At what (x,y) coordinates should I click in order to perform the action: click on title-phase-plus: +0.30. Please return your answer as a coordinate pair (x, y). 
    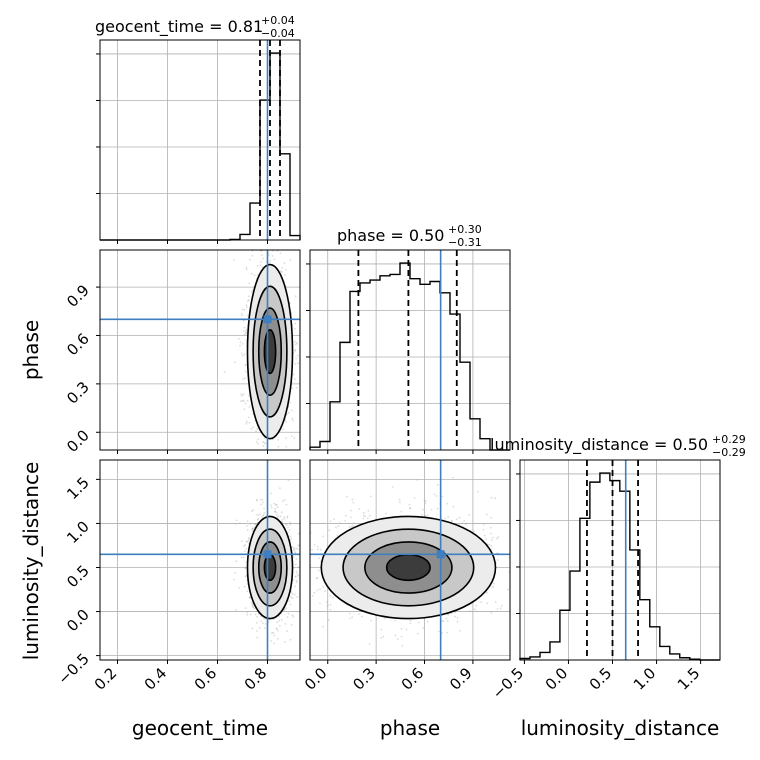
    Looking at the image, I should click on (465, 229).